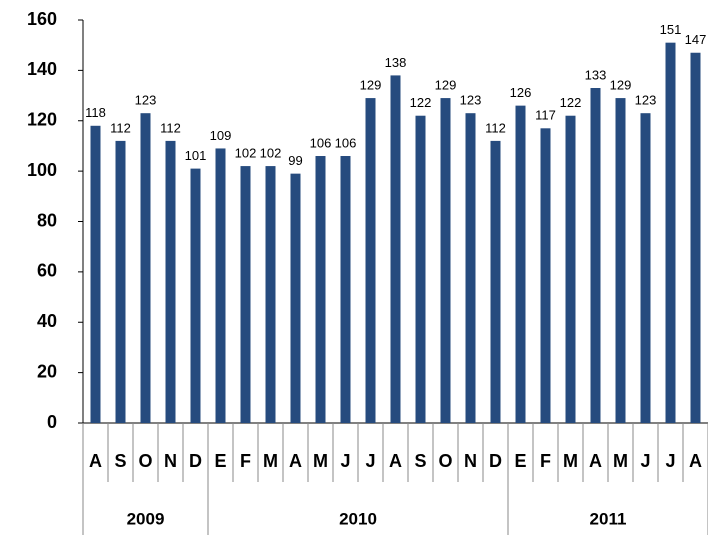 The image size is (708, 535). Describe the element at coordinates (221, 135) in the screenshot. I see `value-label: 109` at that location.